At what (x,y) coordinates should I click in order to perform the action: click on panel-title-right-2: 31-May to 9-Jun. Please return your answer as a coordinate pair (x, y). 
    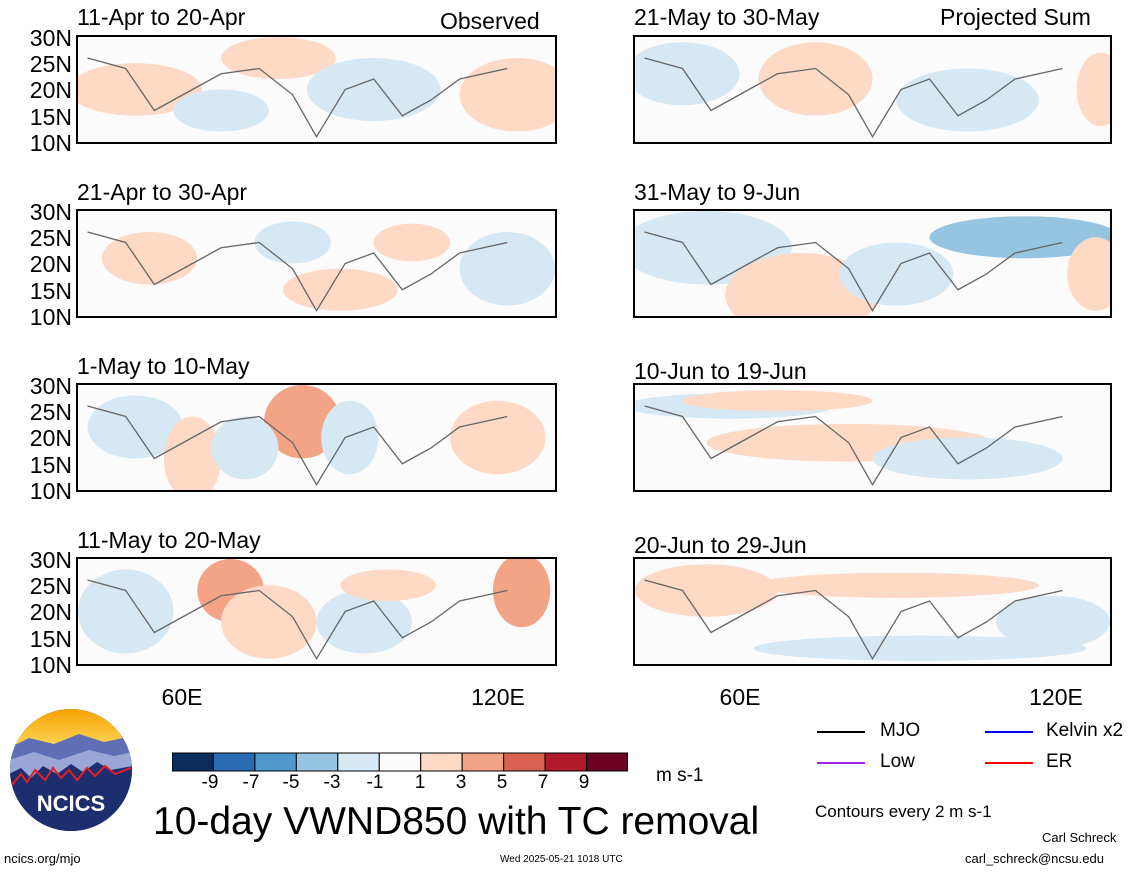
    Looking at the image, I should click on (717, 192).